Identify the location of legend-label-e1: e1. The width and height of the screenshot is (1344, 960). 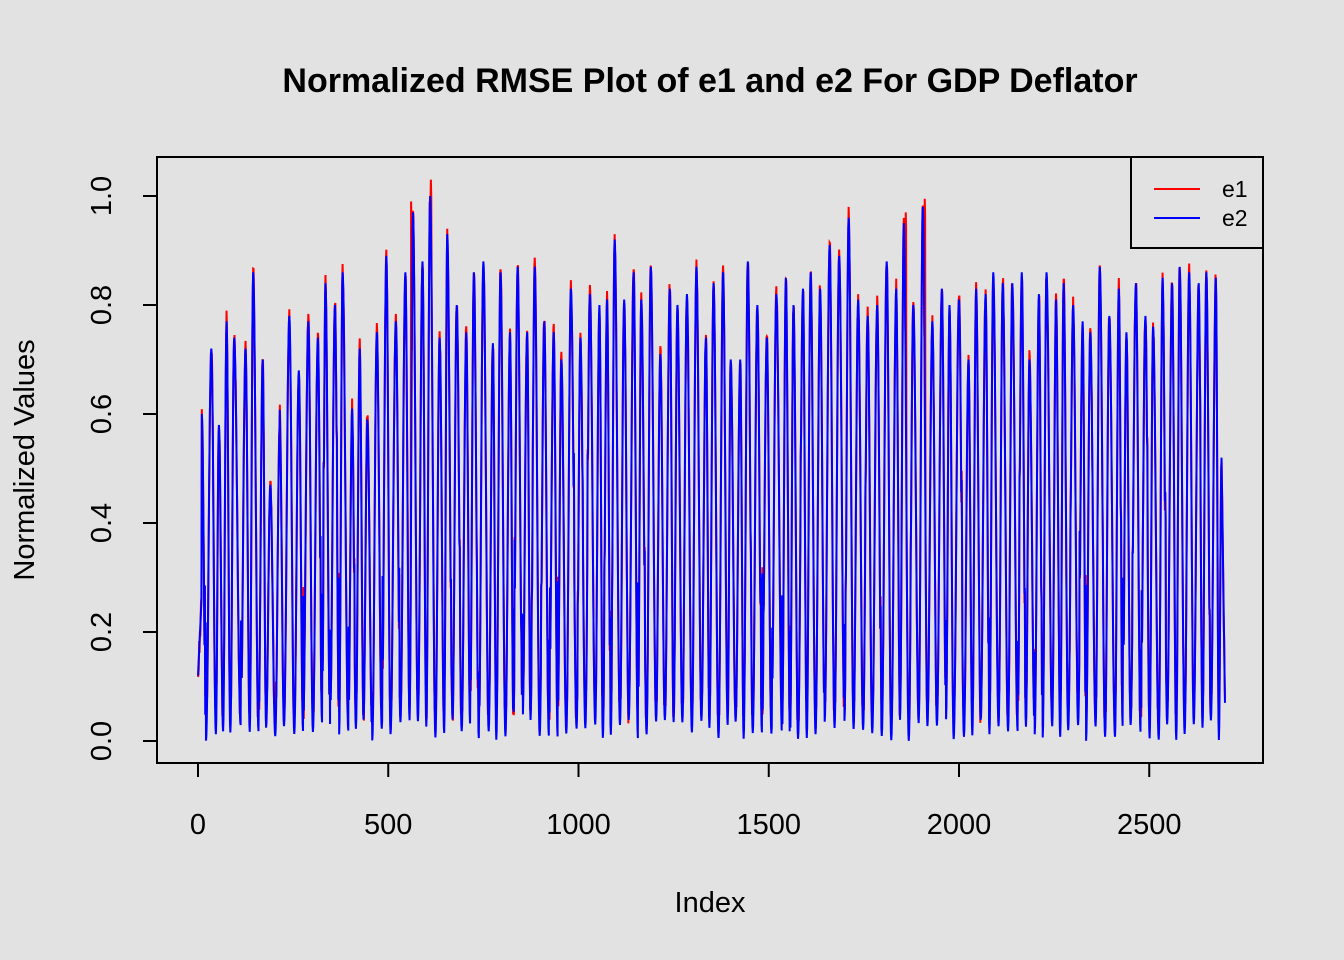
(1235, 189).